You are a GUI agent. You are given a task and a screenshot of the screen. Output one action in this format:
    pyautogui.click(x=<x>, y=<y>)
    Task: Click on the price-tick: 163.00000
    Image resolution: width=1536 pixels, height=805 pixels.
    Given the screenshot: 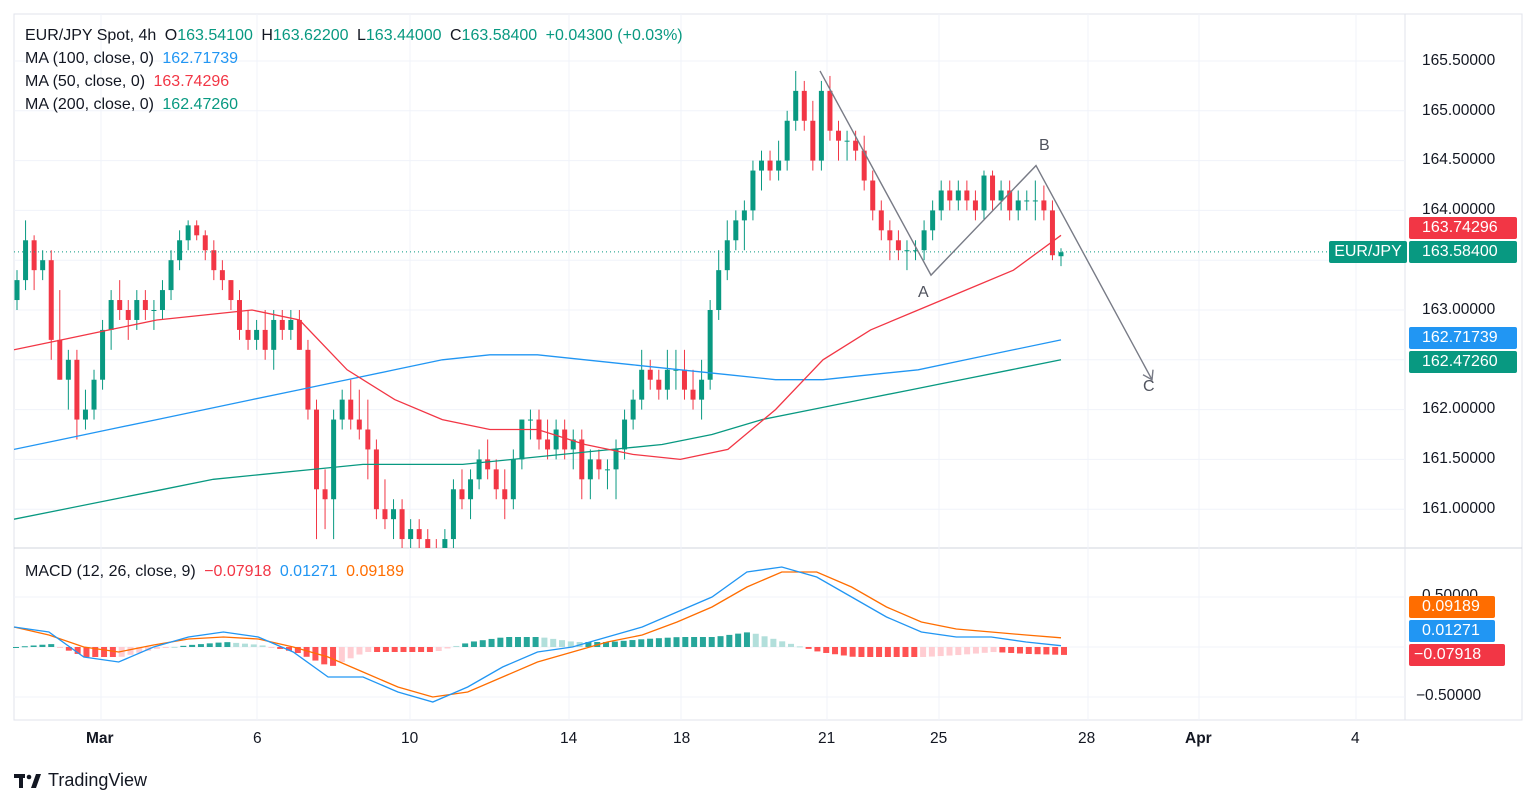 What is the action you would take?
    pyautogui.click(x=1459, y=309)
    